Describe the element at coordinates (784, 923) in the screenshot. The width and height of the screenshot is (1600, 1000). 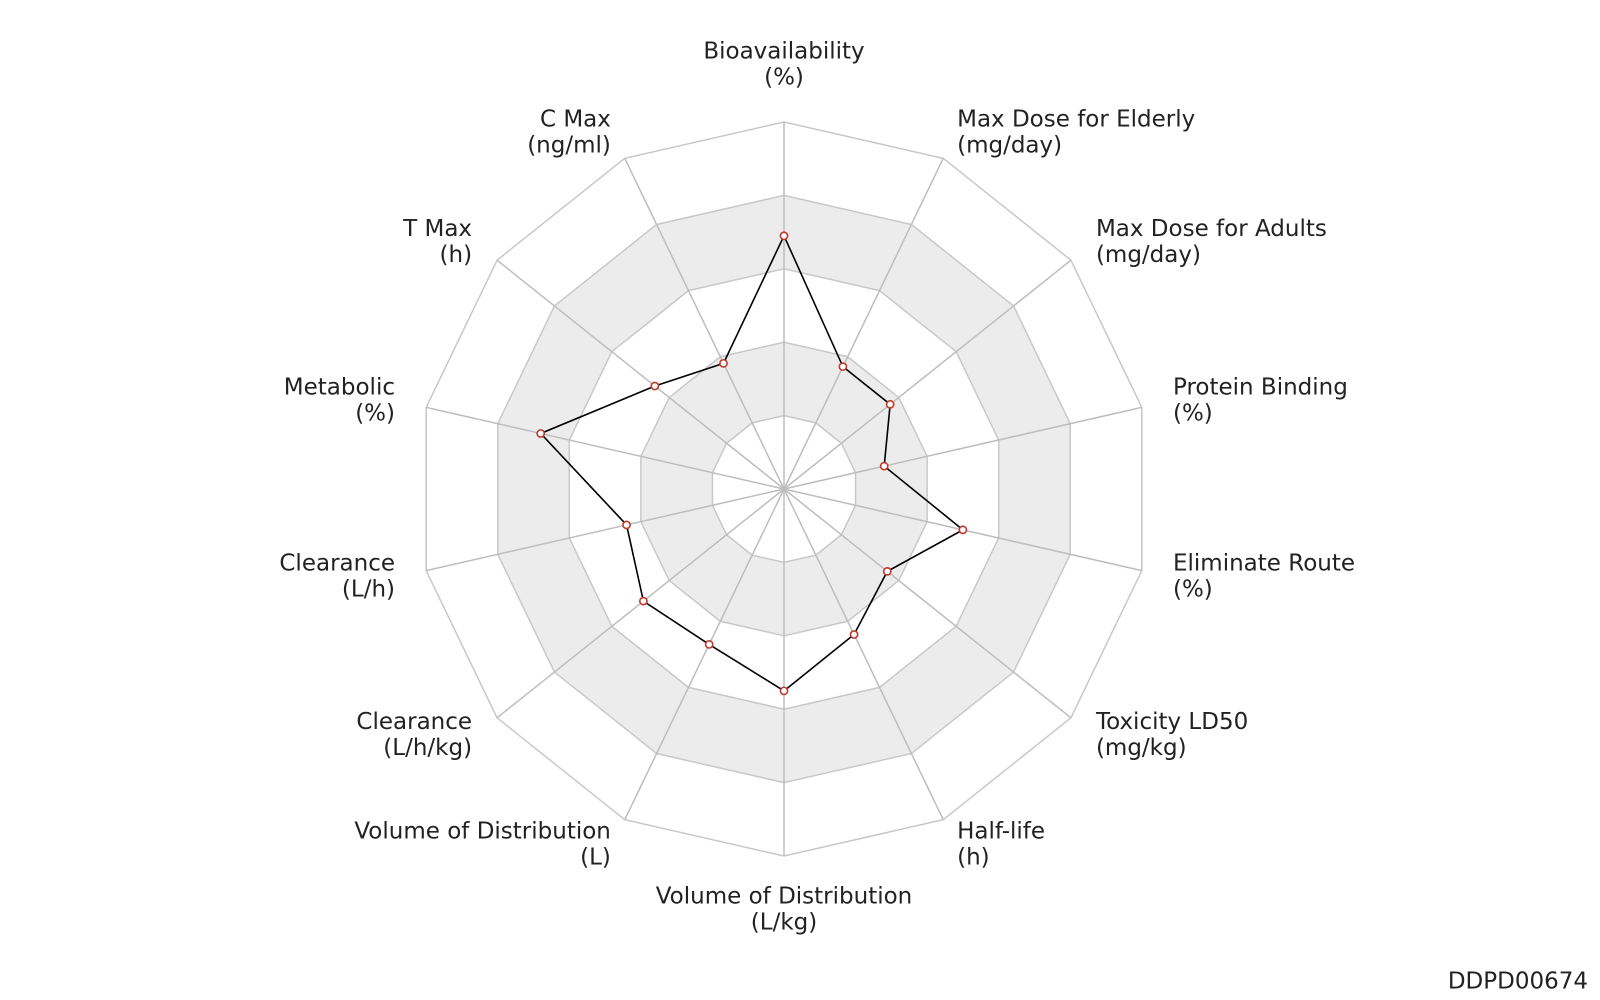
I see `axis-label: (L/kg)` at that location.